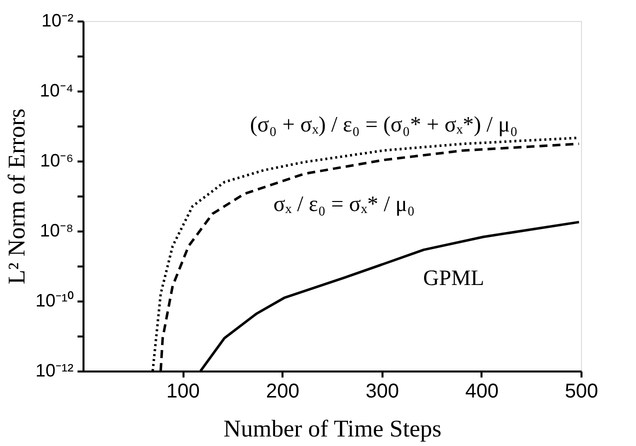 The height and width of the screenshot is (446, 636). I want to click on x-tick-label: 400, so click(482, 391).